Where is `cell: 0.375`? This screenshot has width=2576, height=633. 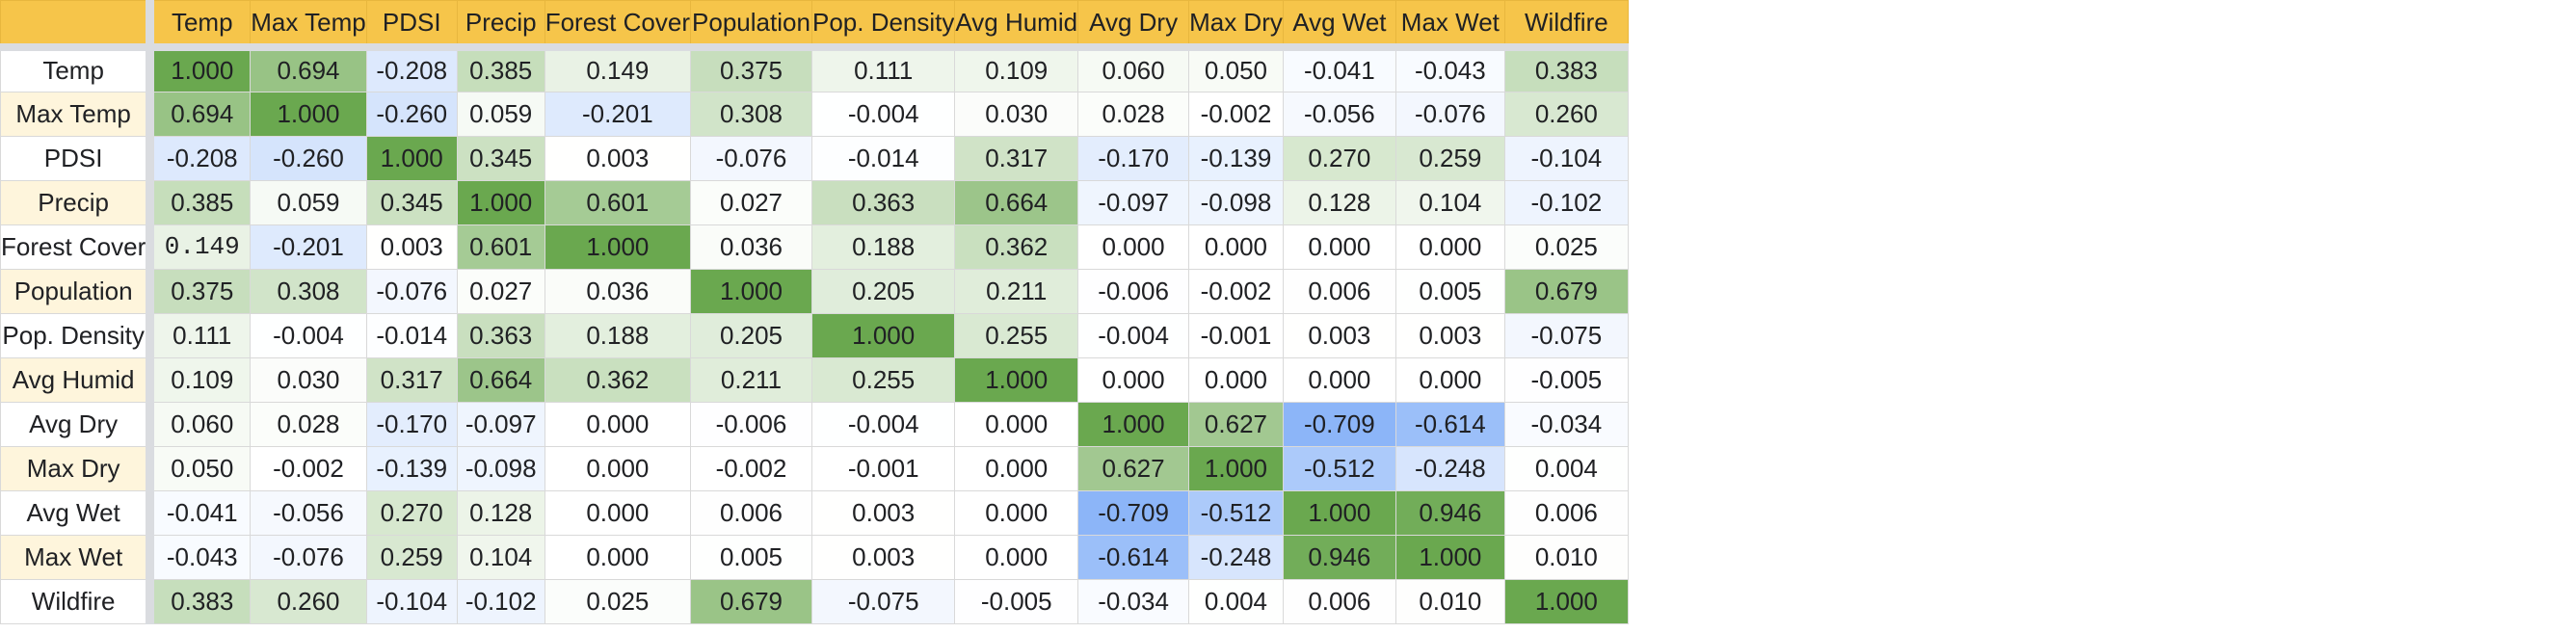
cell: 0.375 is located at coordinates (750, 69).